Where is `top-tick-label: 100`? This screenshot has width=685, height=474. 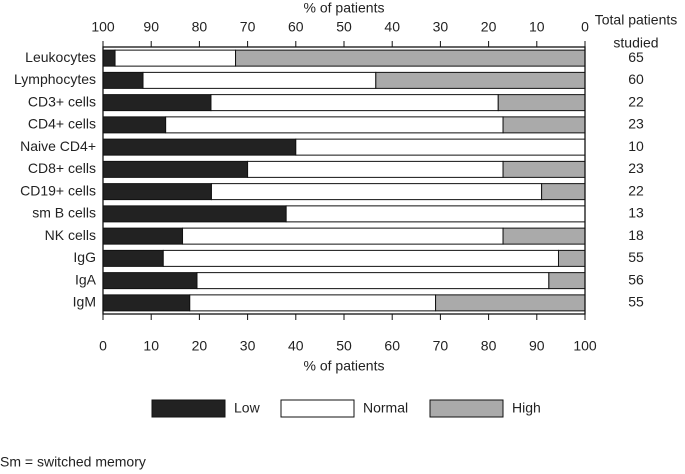 top-tick-label: 100 is located at coordinates (103, 27).